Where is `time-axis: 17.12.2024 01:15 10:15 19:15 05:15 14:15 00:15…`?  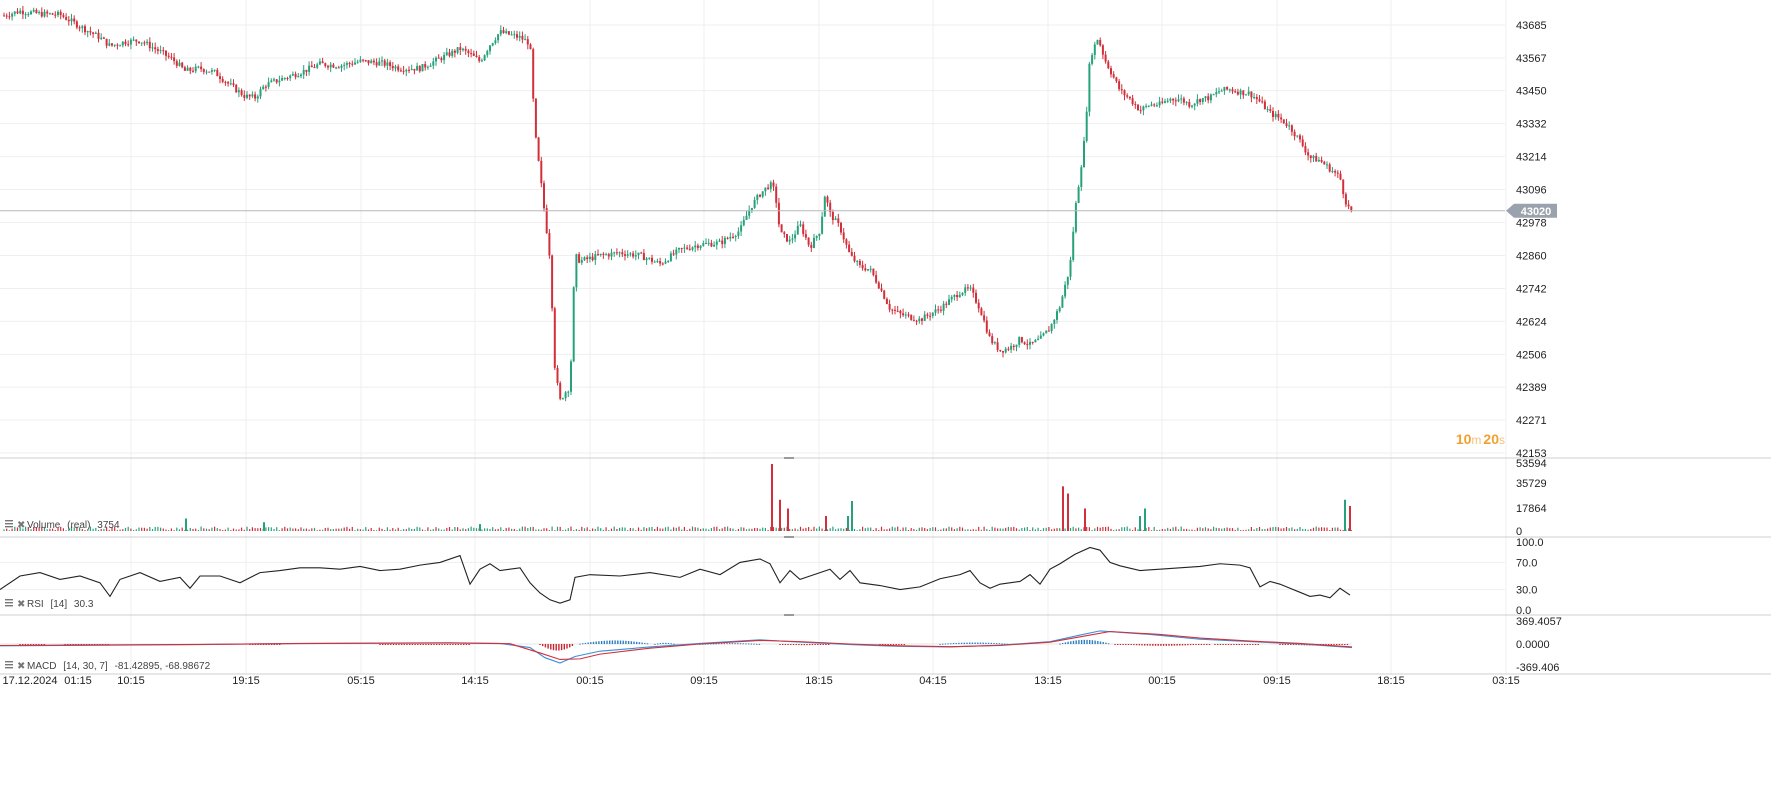 time-axis: 17.12.2024 01:15 10:15 19:15 05:15 14:15 00:15… is located at coordinates (760, 681).